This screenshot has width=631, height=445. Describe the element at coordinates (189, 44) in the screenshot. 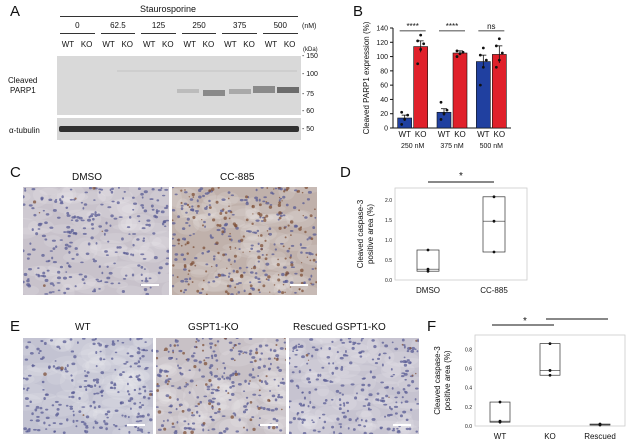

I see `genotype-label: WT` at that location.